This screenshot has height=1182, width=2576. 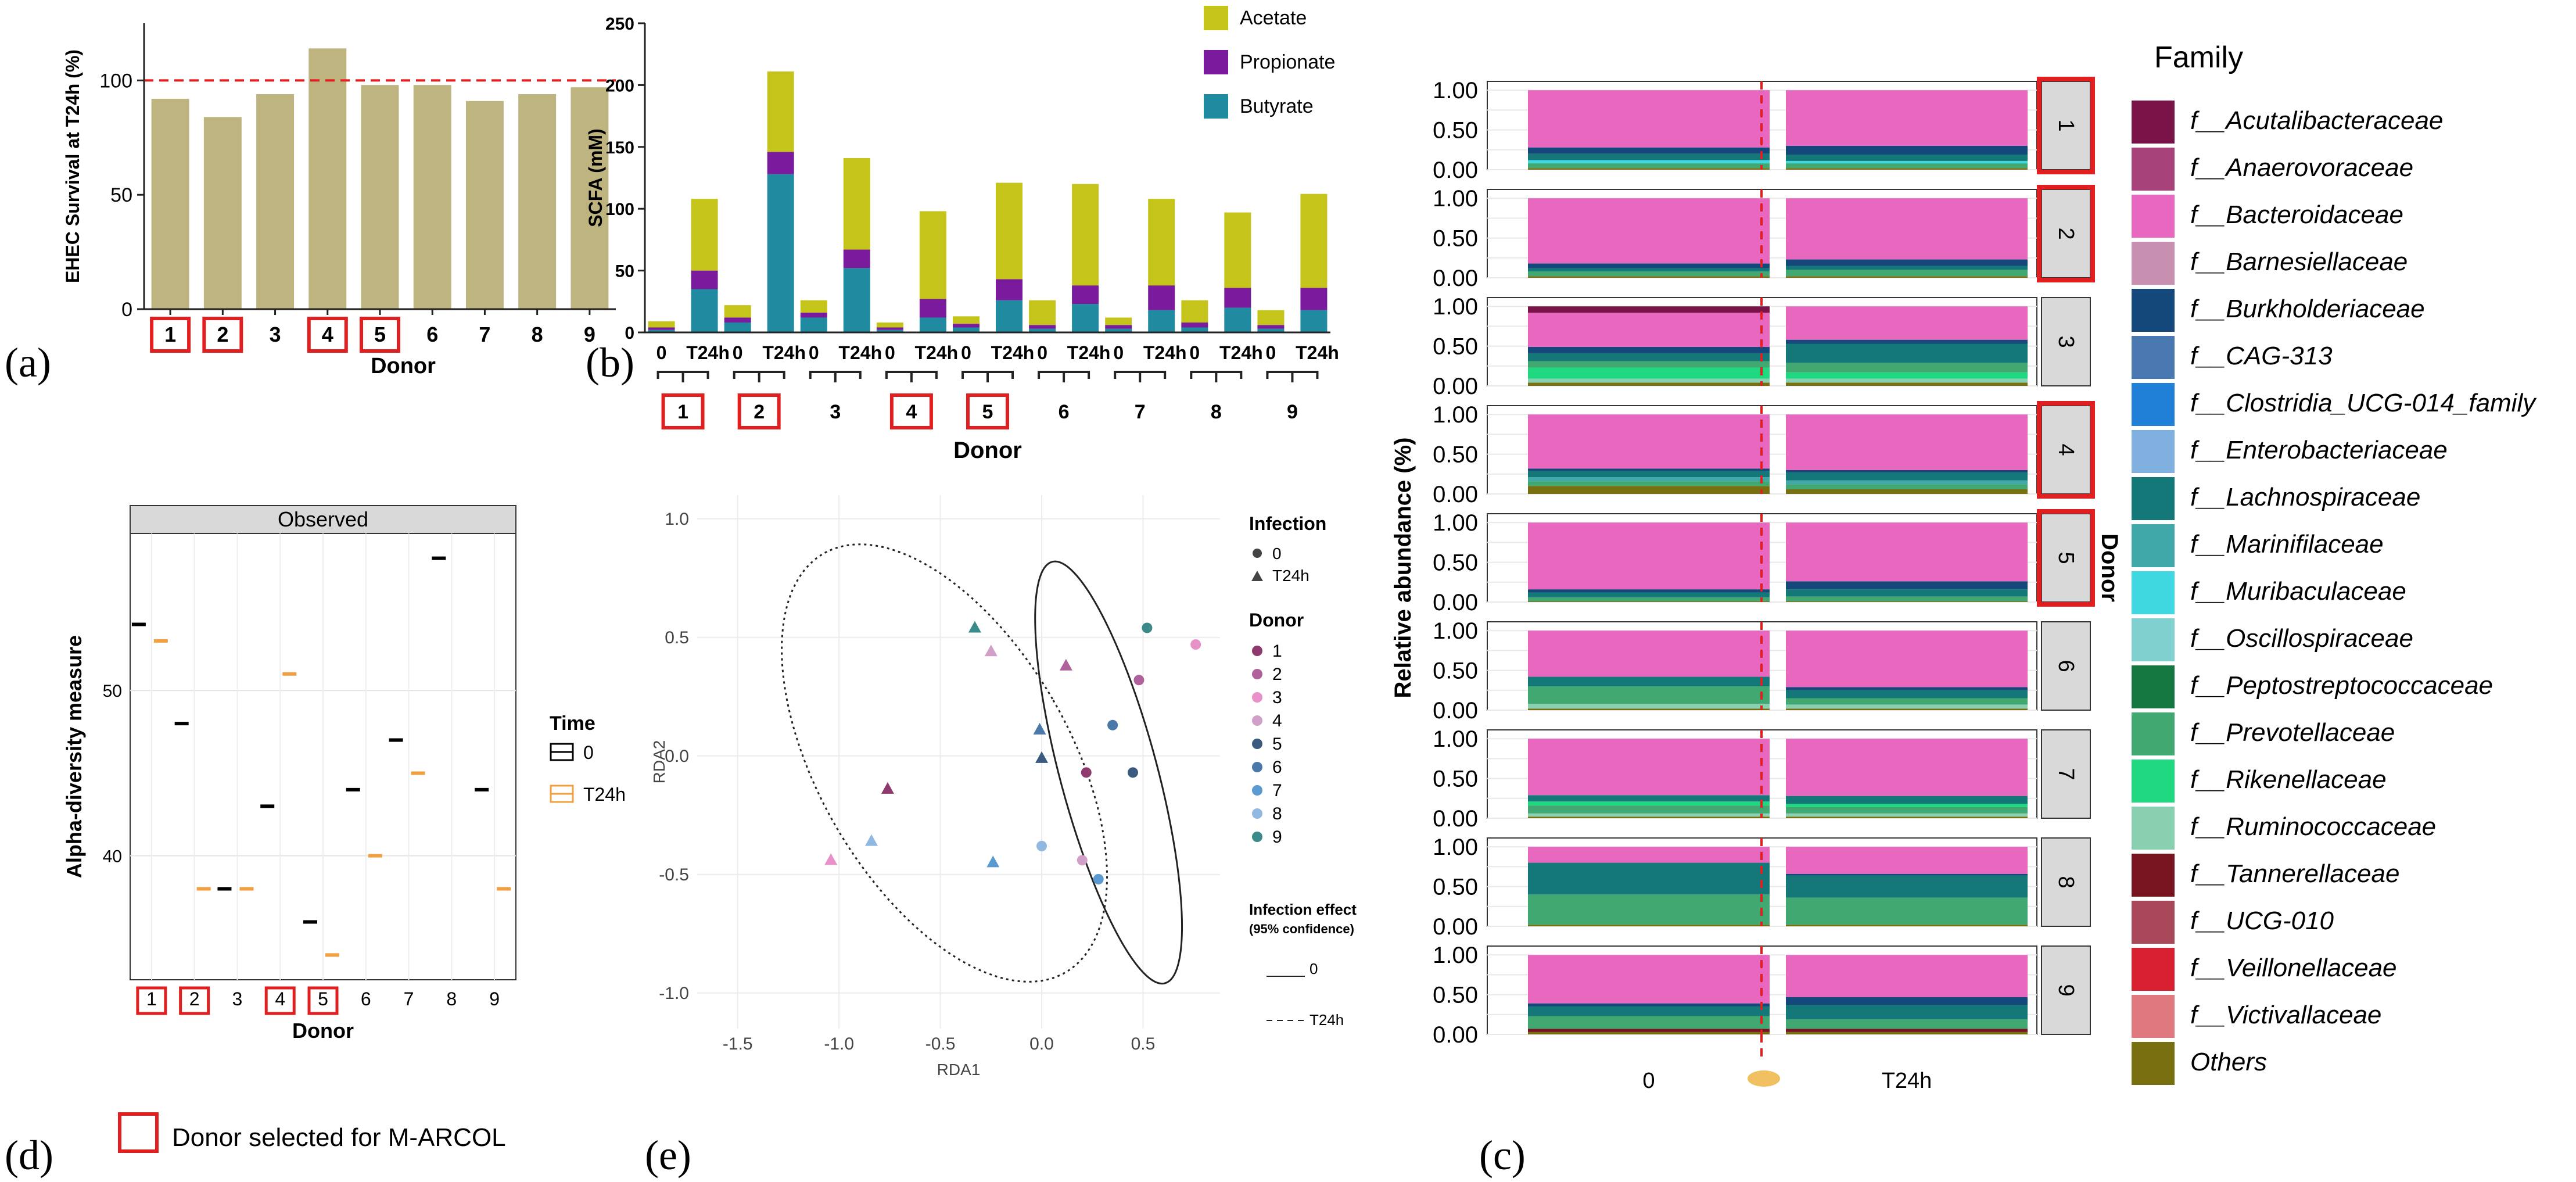 I want to click on ytick-label-c-8-0.50: 0.50, so click(x=1455, y=887).